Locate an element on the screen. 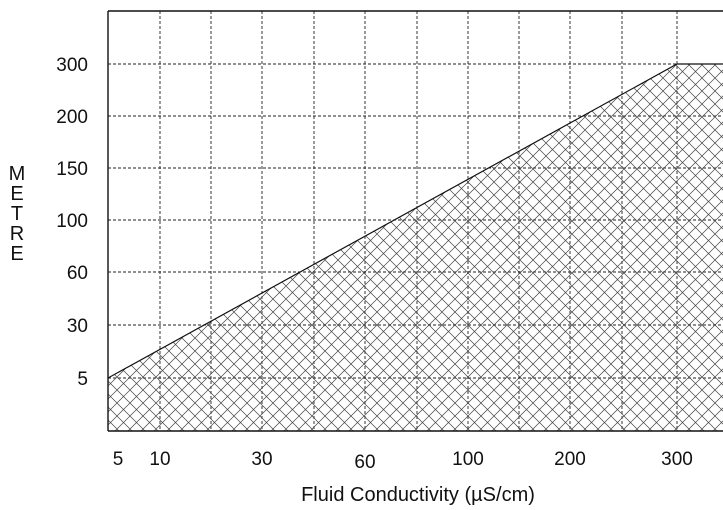 This screenshot has width=723, height=510. x-tick-label: 200 is located at coordinates (570, 459).